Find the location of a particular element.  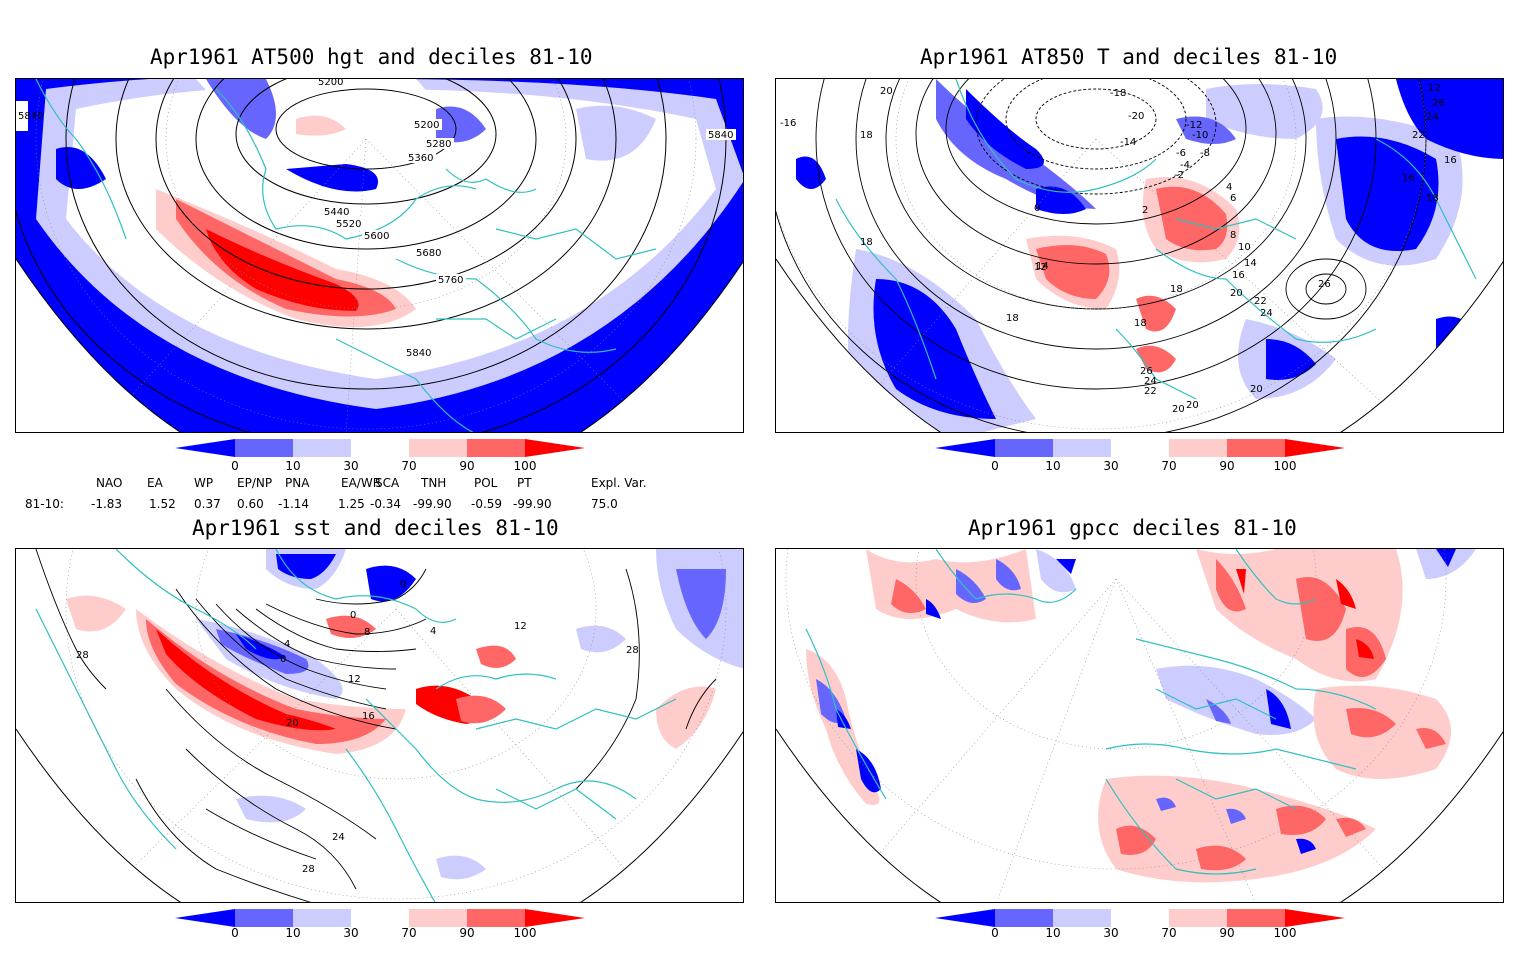

index-header: WP is located at coordinates (204, 483).